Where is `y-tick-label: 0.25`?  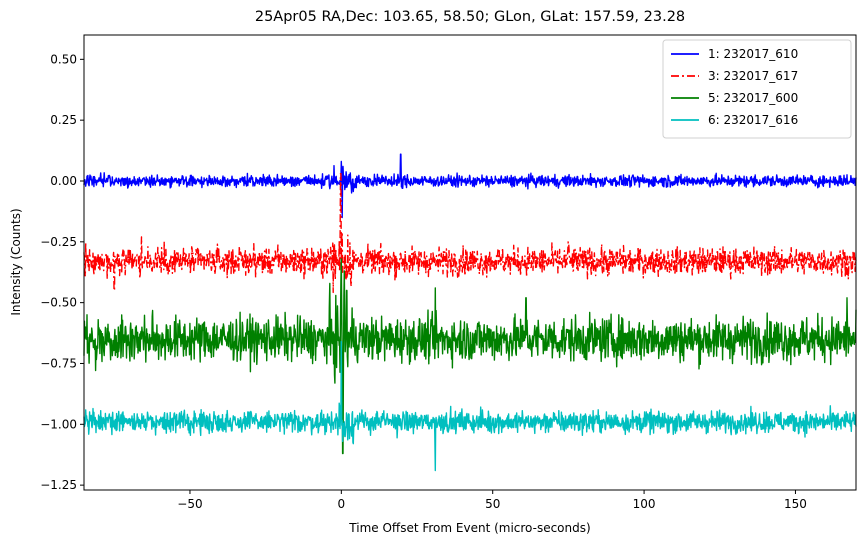
y-tick-label: 0.25 is located at coordinates (63, 120).